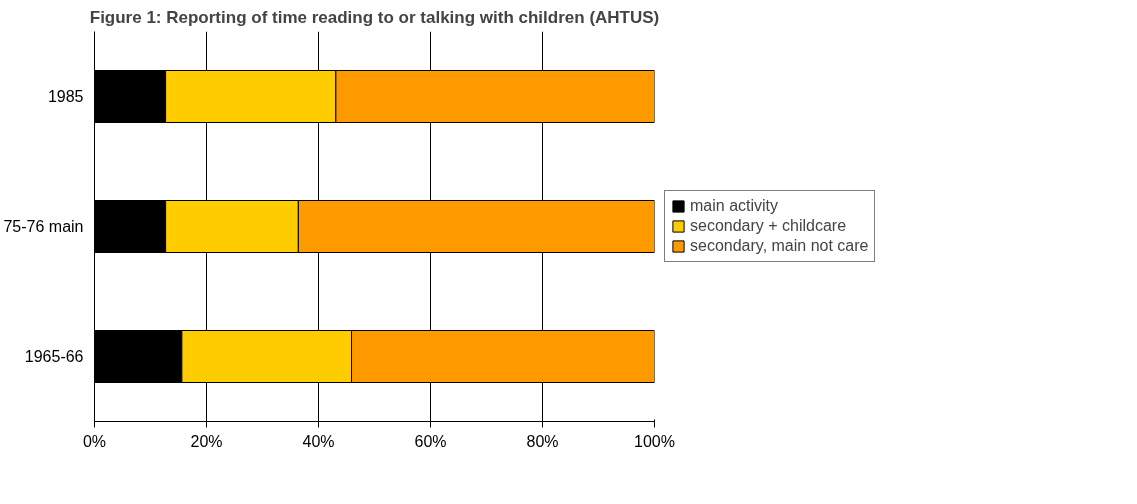 The width and height of the screenshot is (1137, 504). Describe the element at coordinates (542, 441) in the screenshot. I see `x-tick-label: 80%` at that location.